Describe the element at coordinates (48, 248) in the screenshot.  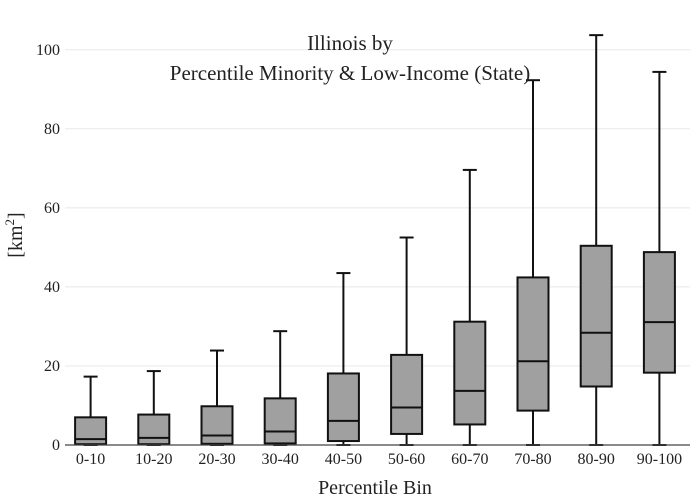
I see `y-tick-labels: 0 20 40 60 80 100` at that location.